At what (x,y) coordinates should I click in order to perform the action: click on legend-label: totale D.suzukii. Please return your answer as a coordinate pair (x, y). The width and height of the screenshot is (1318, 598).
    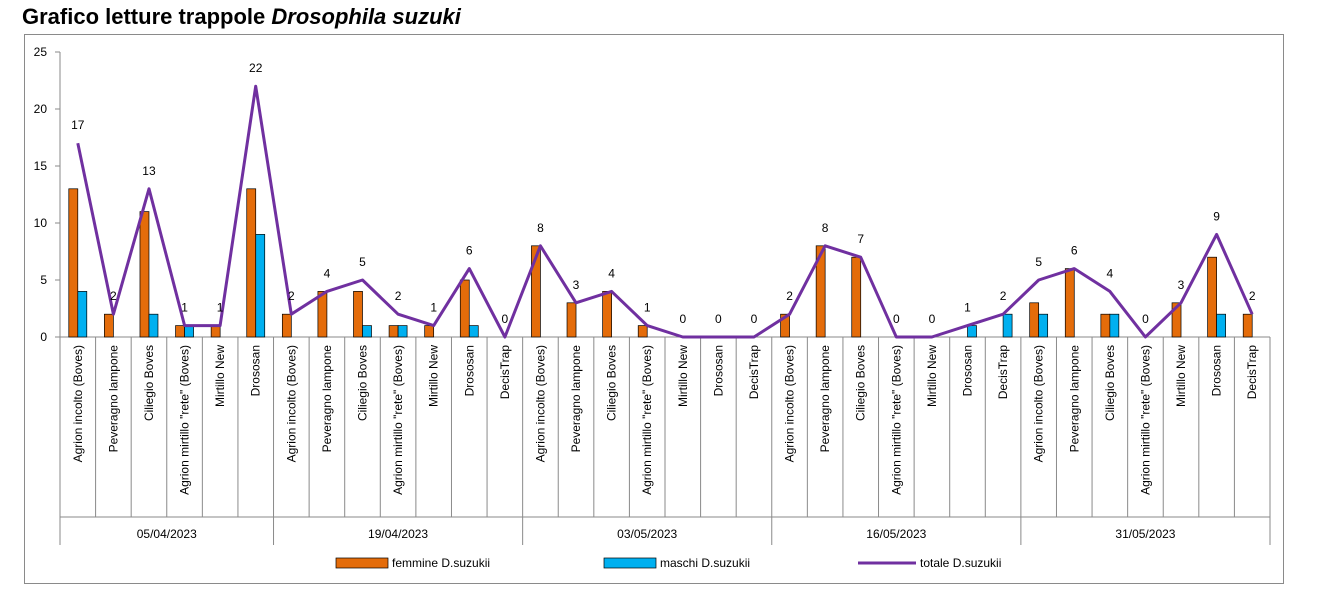
    Looking at the image, I should click on (960, 563).